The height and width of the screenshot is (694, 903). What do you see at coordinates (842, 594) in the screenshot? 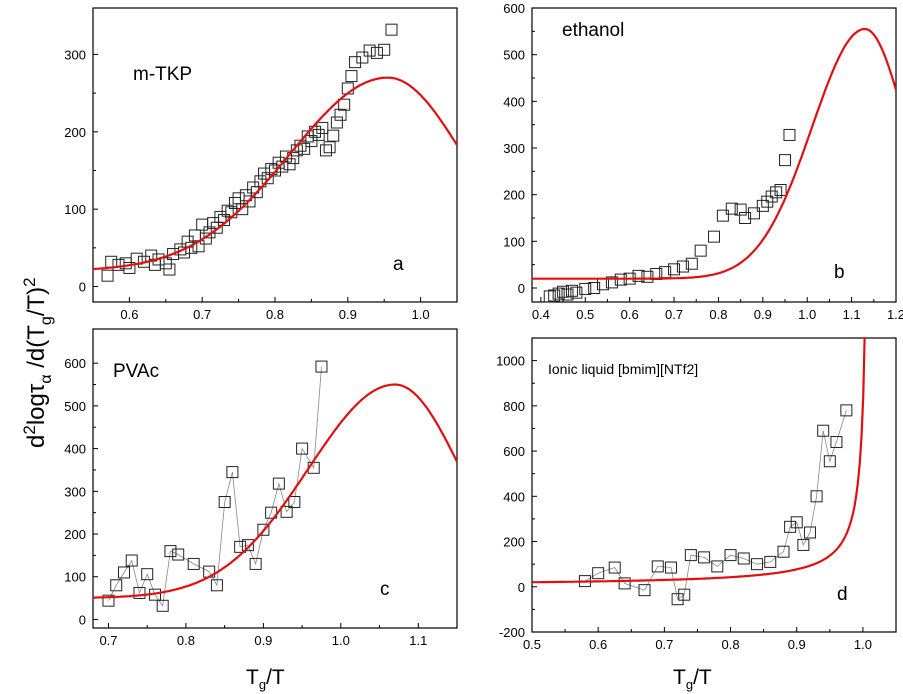
I see `panel-letter-d: d` at bounding box center [842, 594].